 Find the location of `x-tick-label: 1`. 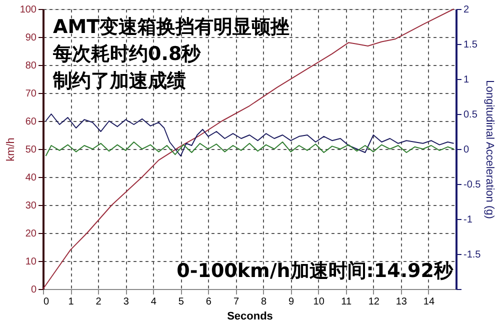

x-tick-label: 1 is located at coordinates (71, 302).